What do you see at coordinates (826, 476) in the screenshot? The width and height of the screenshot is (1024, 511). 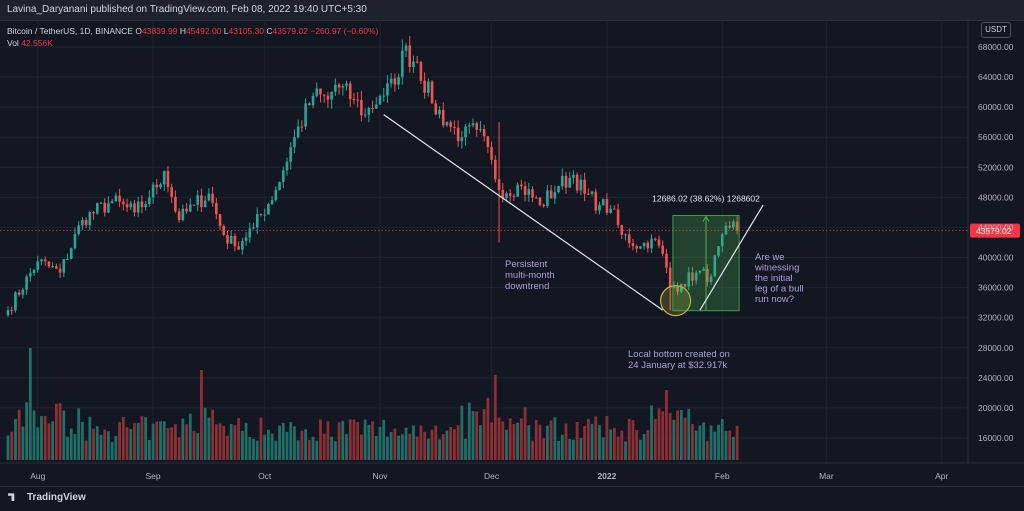 I see `time-tick-label: Mar` at bounding box center [826, 476].